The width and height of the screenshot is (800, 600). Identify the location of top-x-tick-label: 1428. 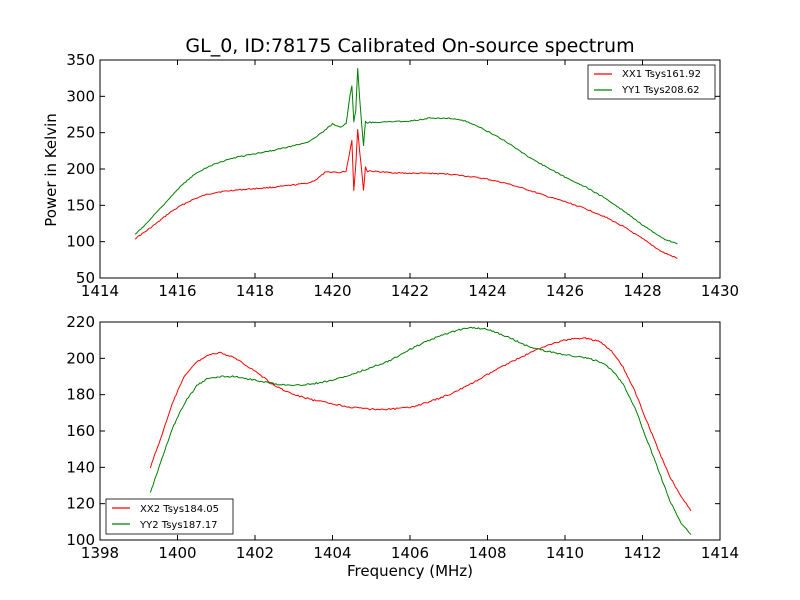
(642, 291).